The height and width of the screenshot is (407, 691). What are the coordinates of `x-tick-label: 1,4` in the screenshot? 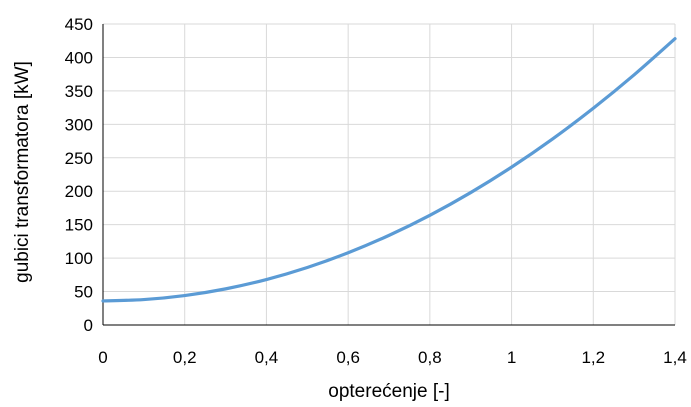 It's located at (675, 357).